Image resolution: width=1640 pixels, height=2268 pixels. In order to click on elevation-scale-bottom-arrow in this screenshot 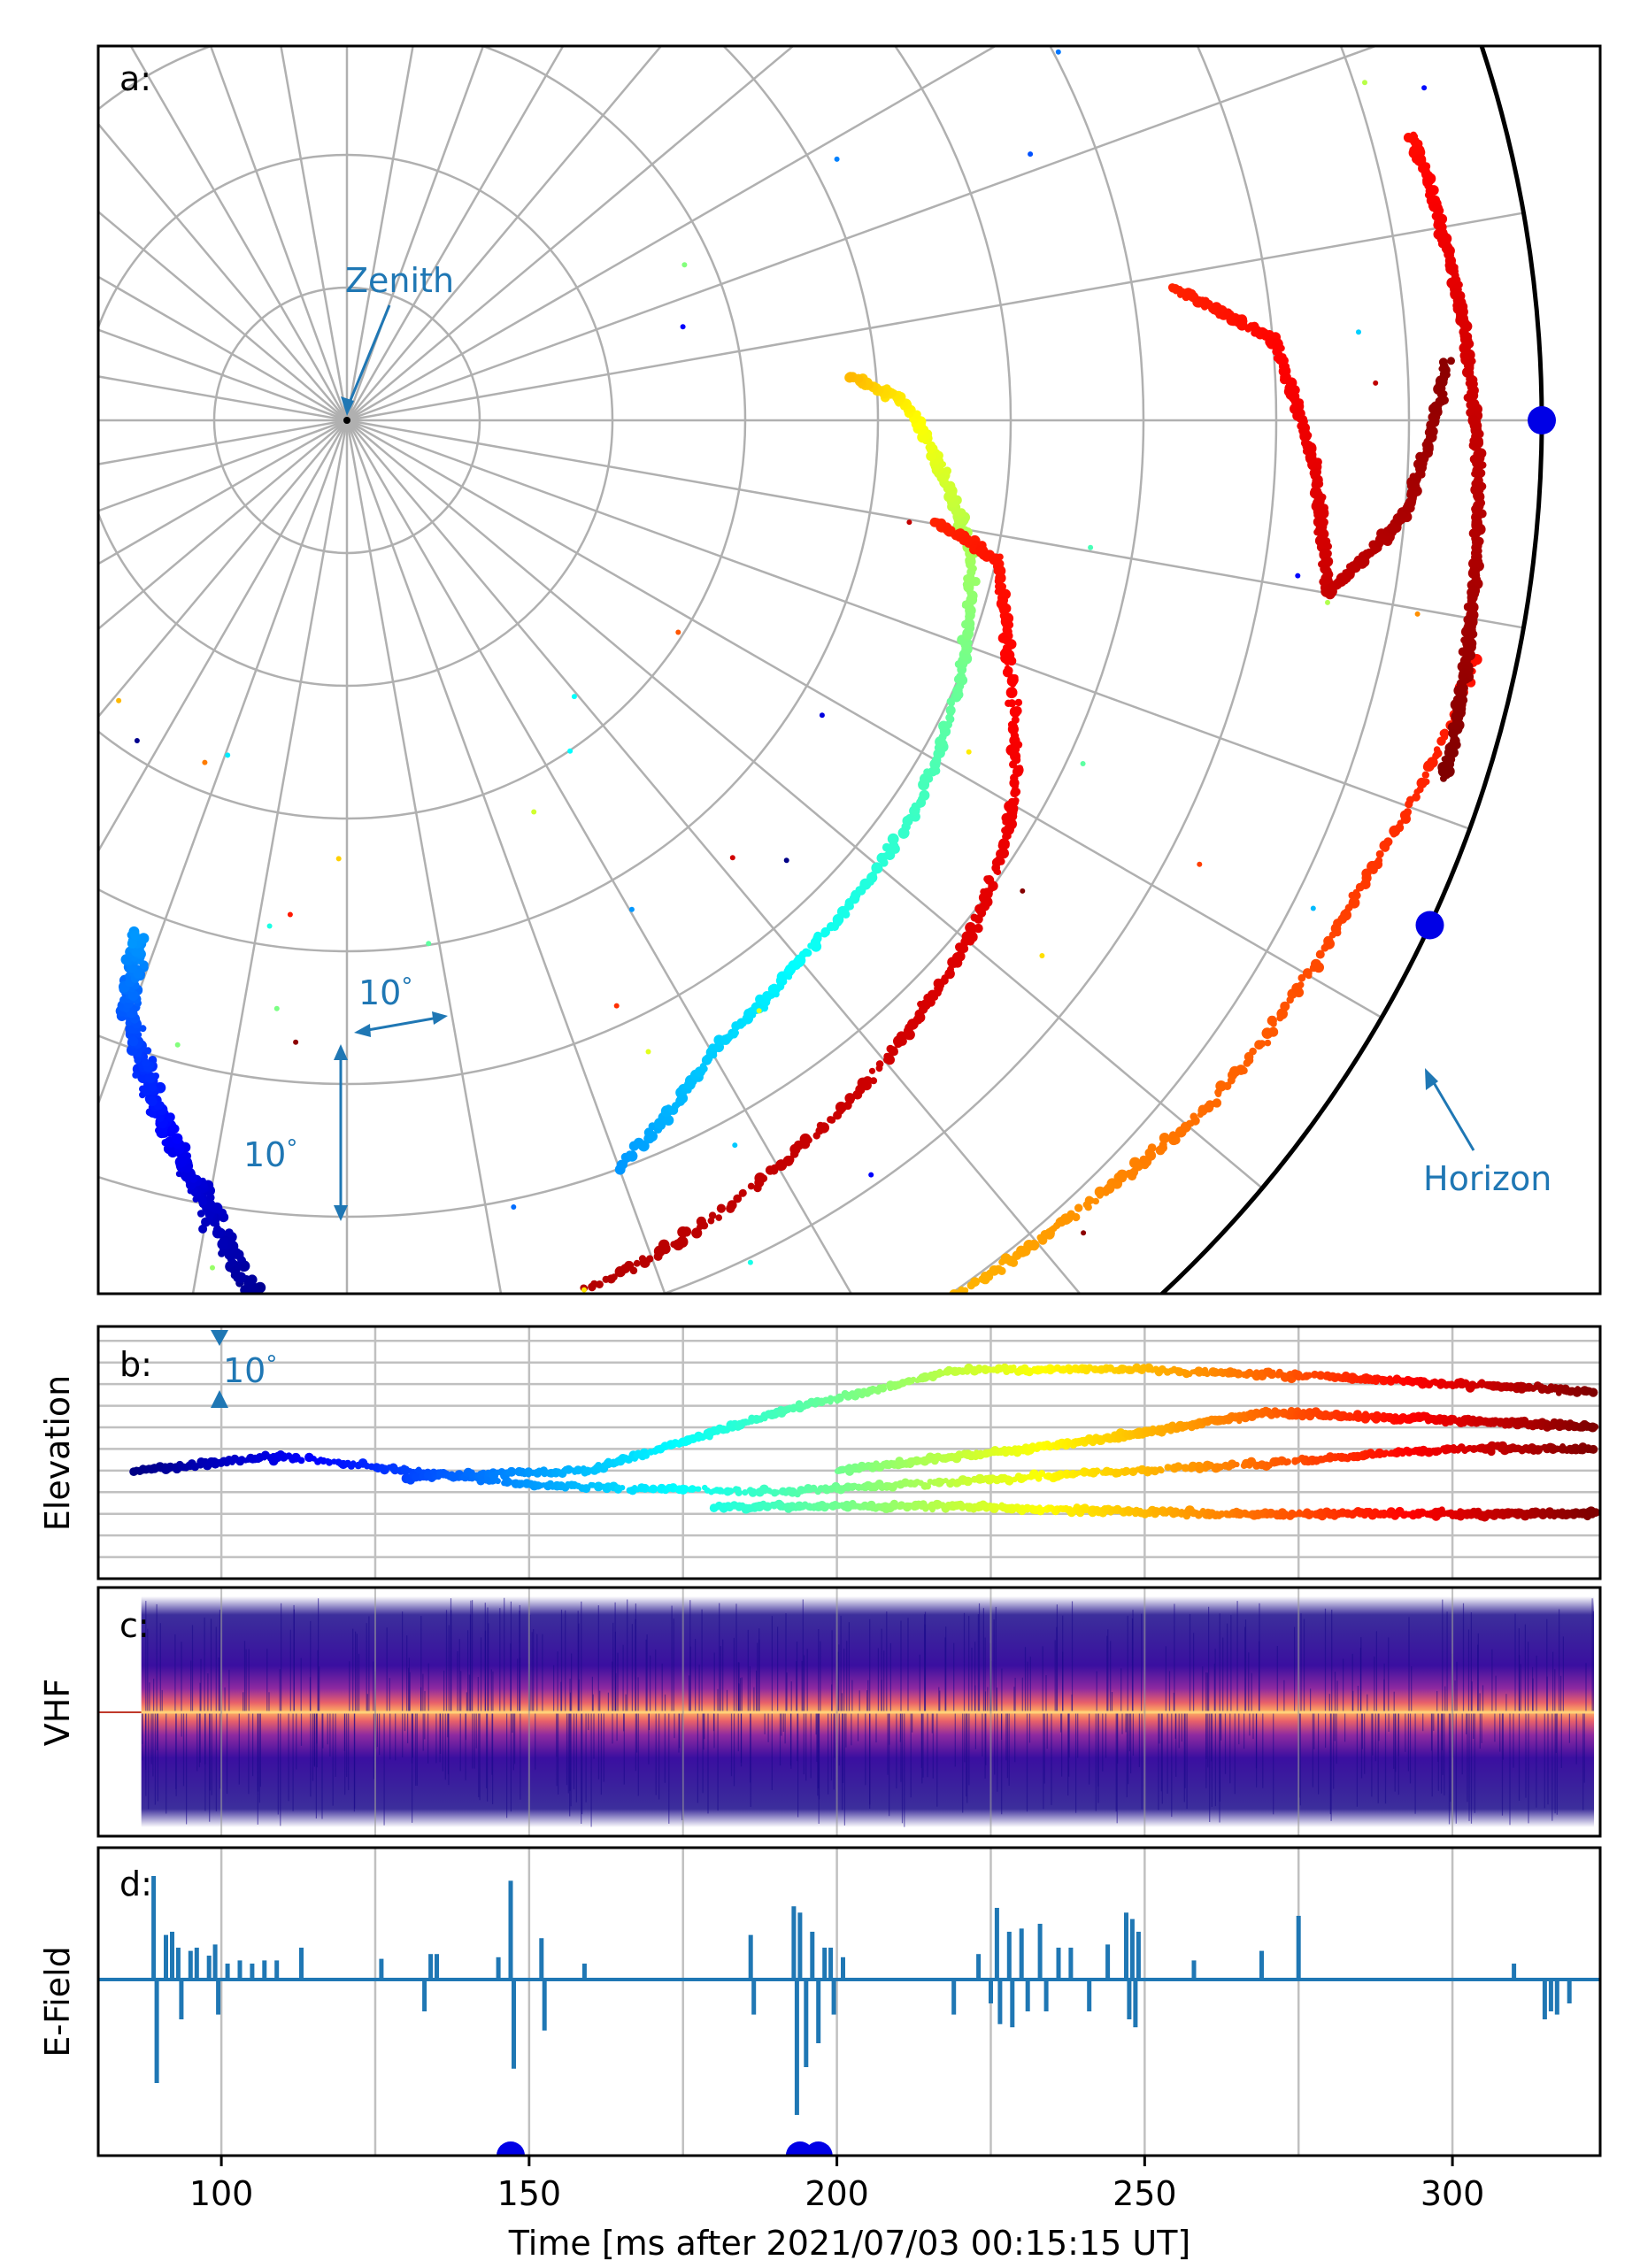, I will do `click(219, 1399)`.